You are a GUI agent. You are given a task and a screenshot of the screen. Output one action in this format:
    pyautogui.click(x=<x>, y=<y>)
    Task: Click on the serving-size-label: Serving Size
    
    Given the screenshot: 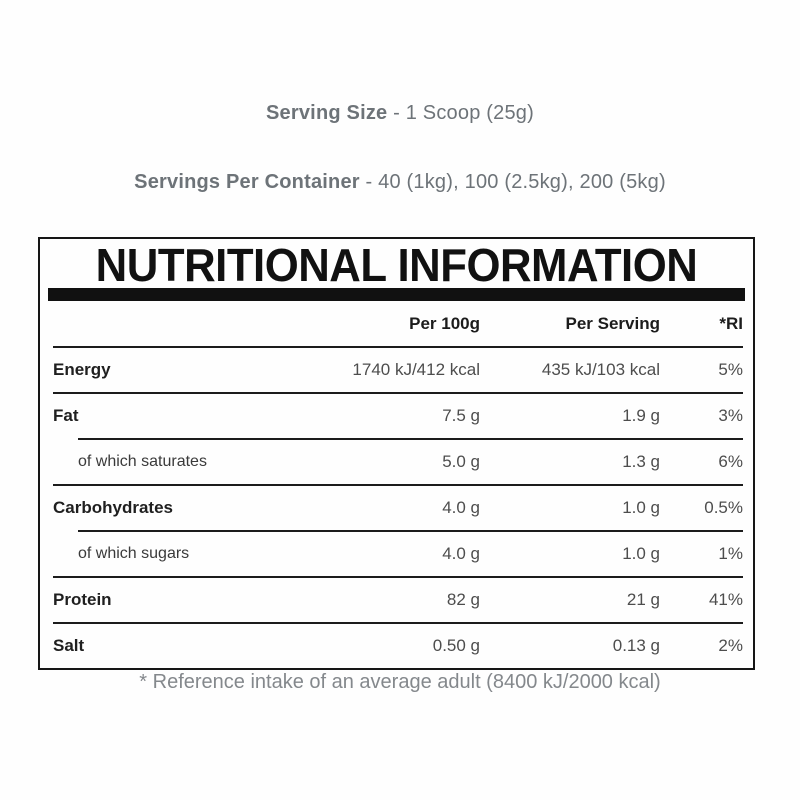 What is the action you would take?
    pyautogui.click(x=327, y=113)
    